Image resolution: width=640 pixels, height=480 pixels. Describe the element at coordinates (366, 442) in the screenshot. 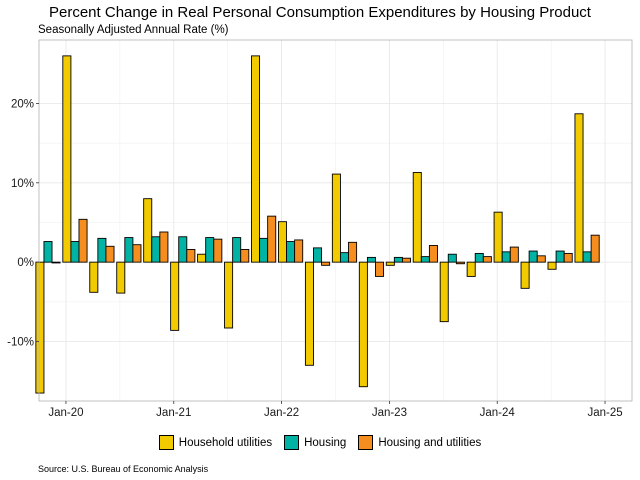

I see `legend-swatch-housing-and-utilities` at that location.